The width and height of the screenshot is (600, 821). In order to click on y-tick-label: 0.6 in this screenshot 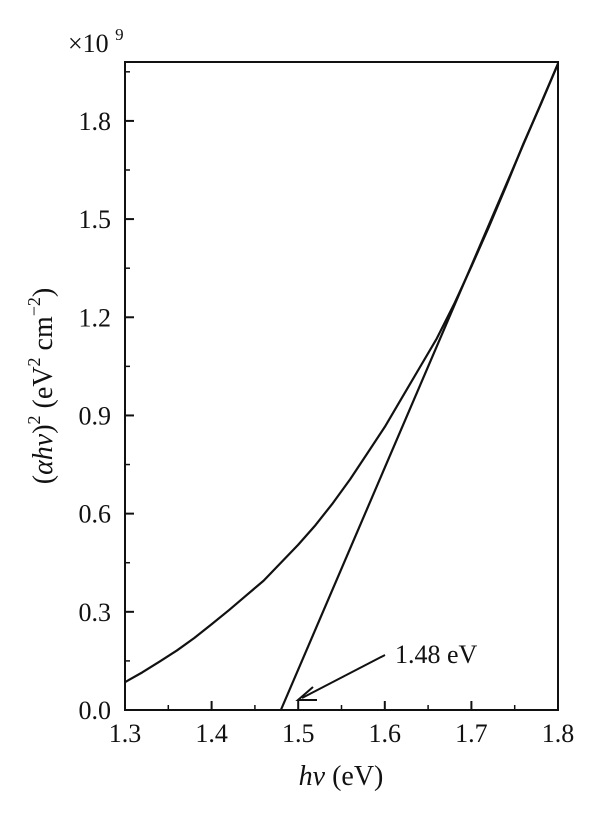, I will do `click(95, 514)`.